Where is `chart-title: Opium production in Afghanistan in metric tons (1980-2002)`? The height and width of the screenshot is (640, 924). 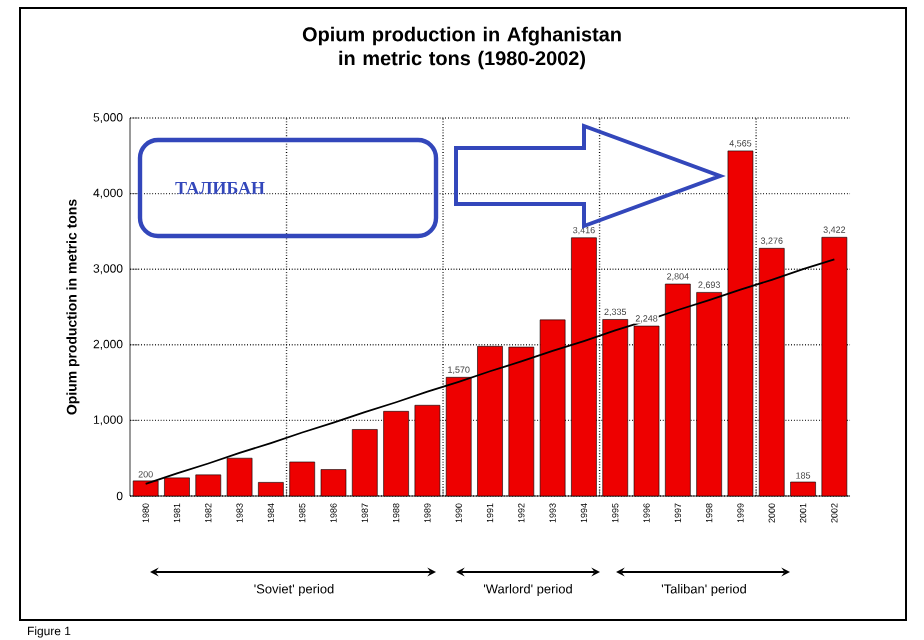 chart-title: Opium production in Afghanistan in metric tons (1980-2002) is located at coordinates (461, 48).